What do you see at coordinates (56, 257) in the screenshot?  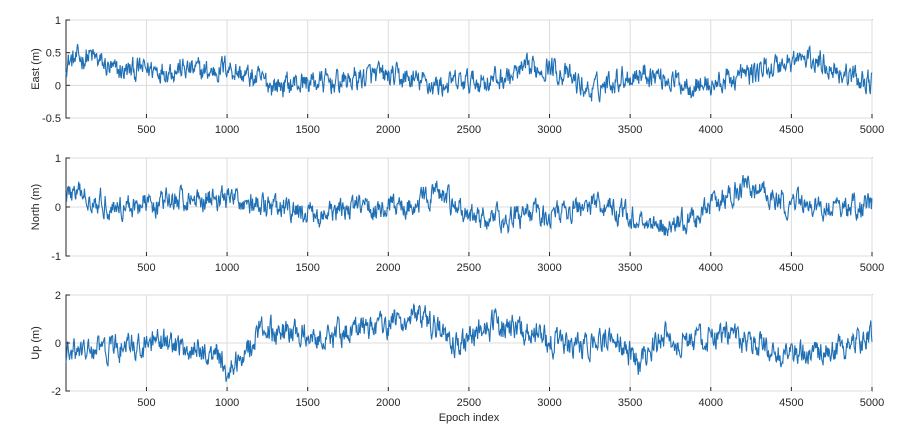 I see `y-tick-label: -1` at bounding box center [56, 257].